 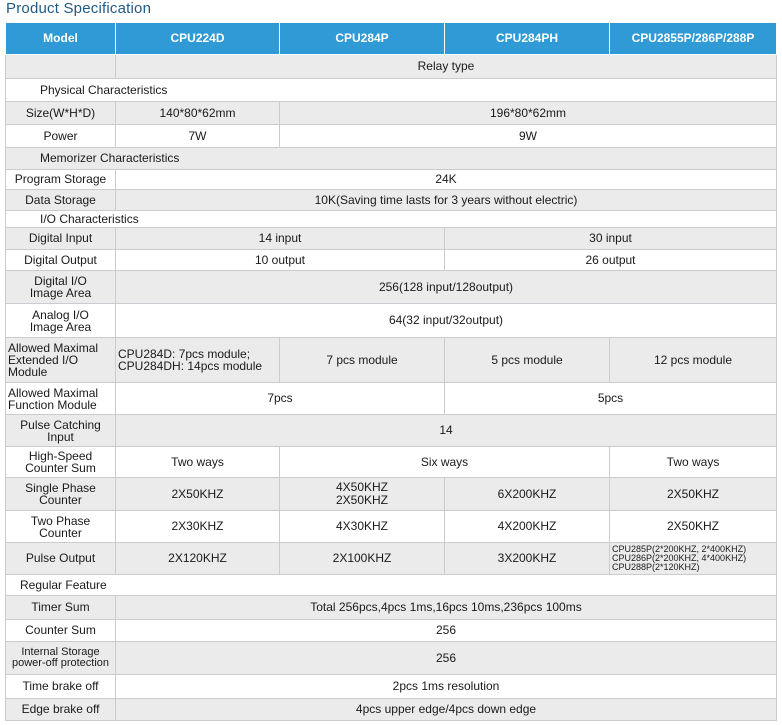 I want to click on table-cell: 4X50KHZ 2X50KHZ, so click(x=362, y=494).